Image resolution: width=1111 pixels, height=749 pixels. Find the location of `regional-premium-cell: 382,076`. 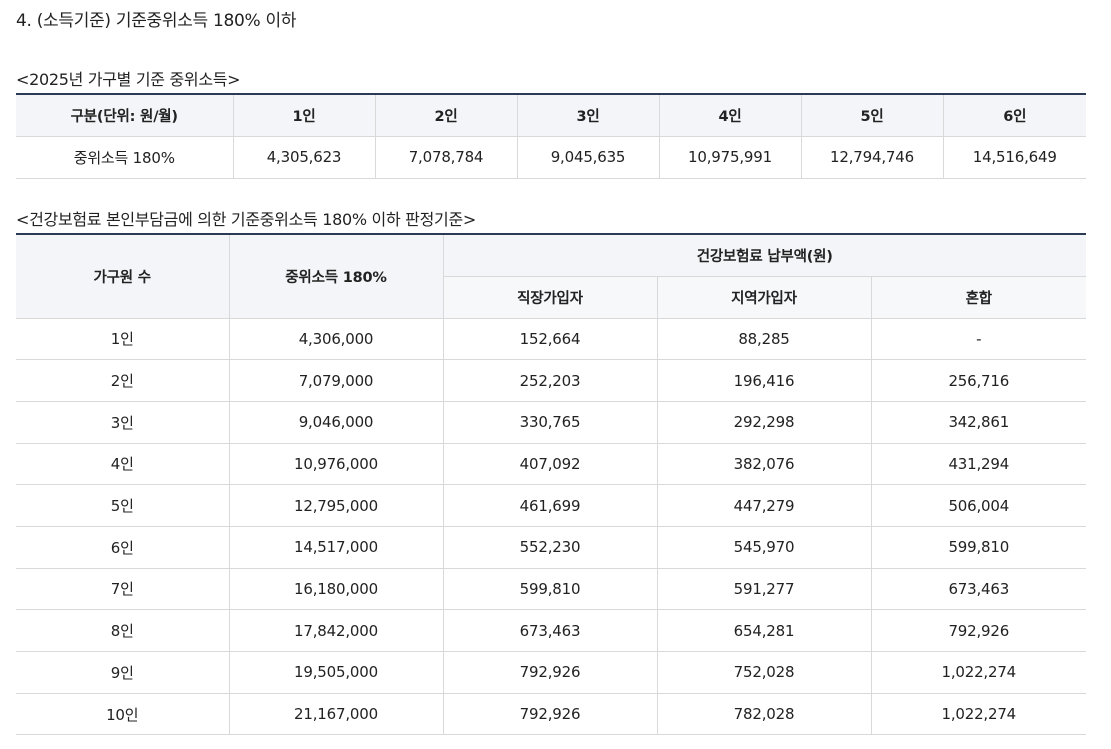

regional-premium-cell: 382,076 is located at coordinates (764, 464).